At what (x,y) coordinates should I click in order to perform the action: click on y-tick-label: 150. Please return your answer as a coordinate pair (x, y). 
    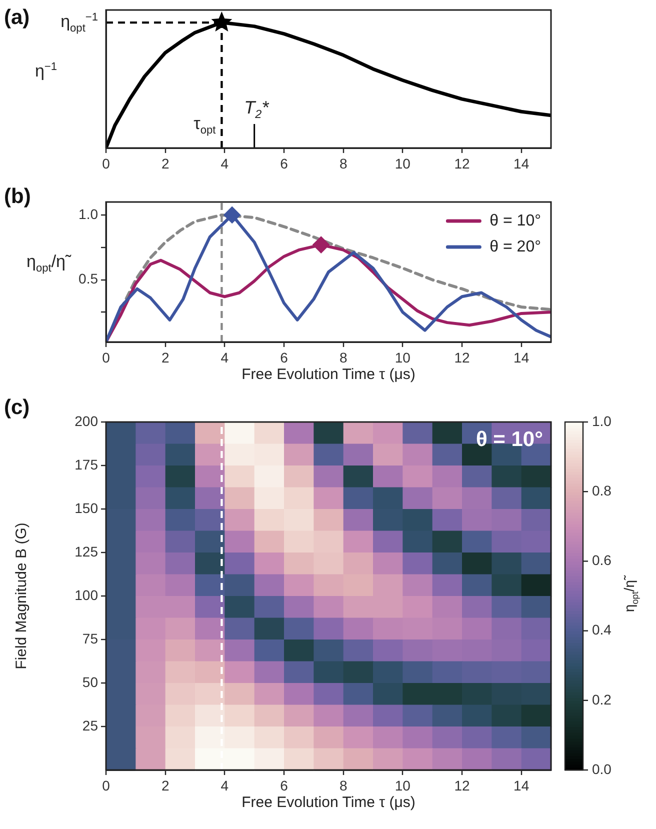
    Looking at the image, I should click on (86, 508).